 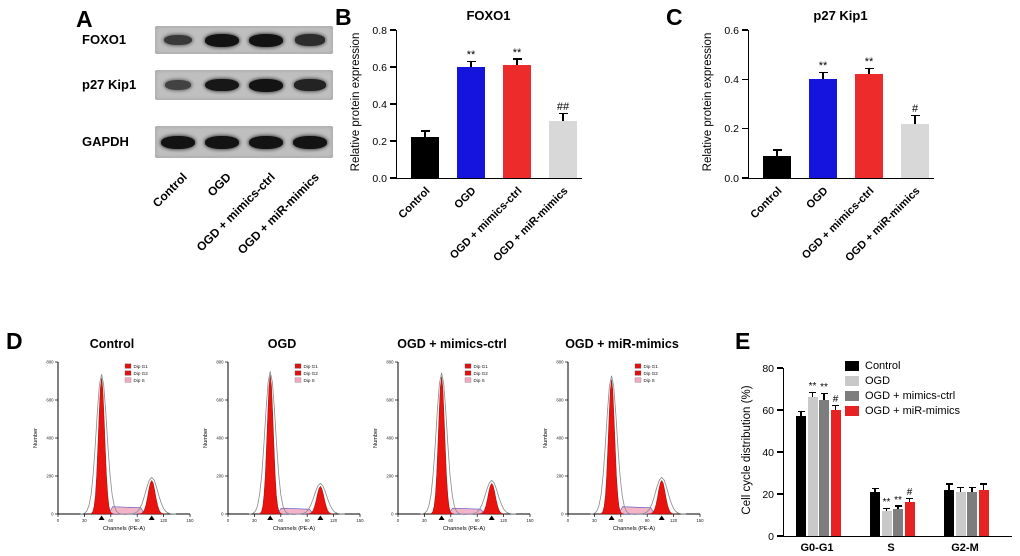 What do you see at coordinates (479, 380) in the screenshot?
I see `flow-legend-label: Dip S` at bounding box center [479, 380].